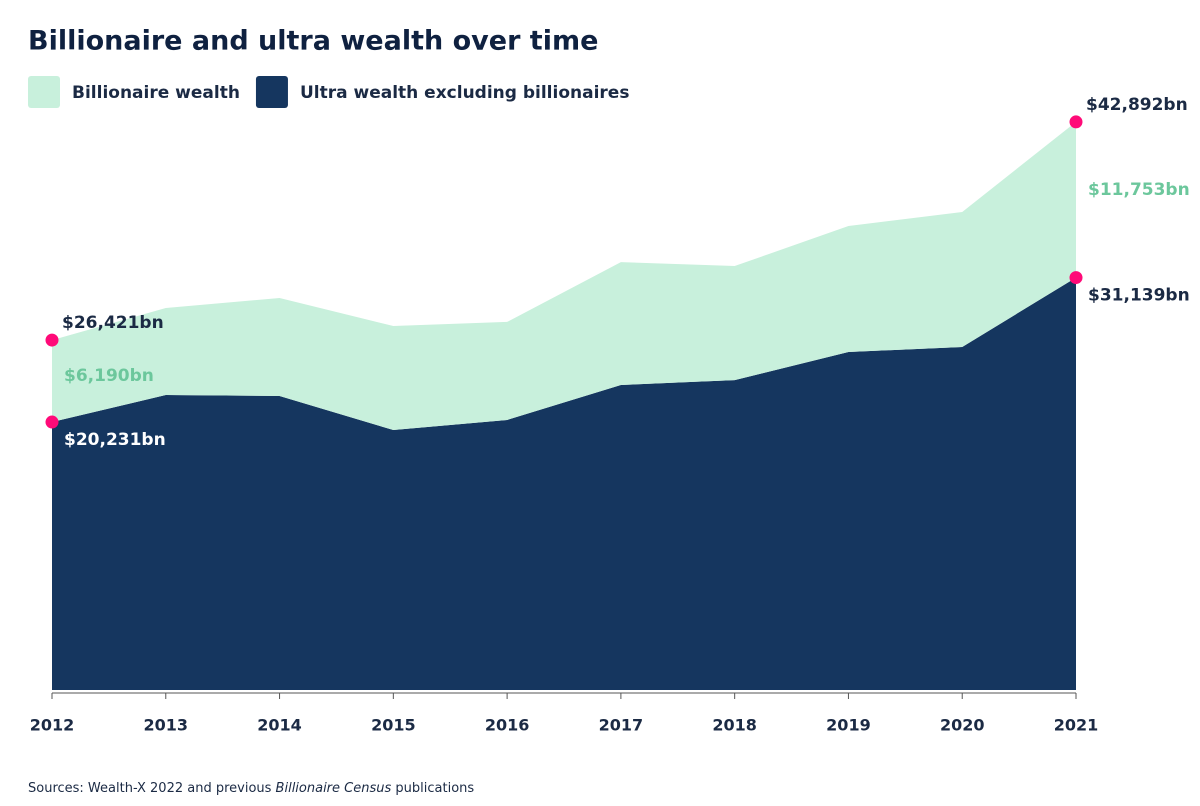 This screenshot has width=1200, height=806. I want to click on source-part: Sources: Wealth-X 2022 and previous, so click(152, 788).